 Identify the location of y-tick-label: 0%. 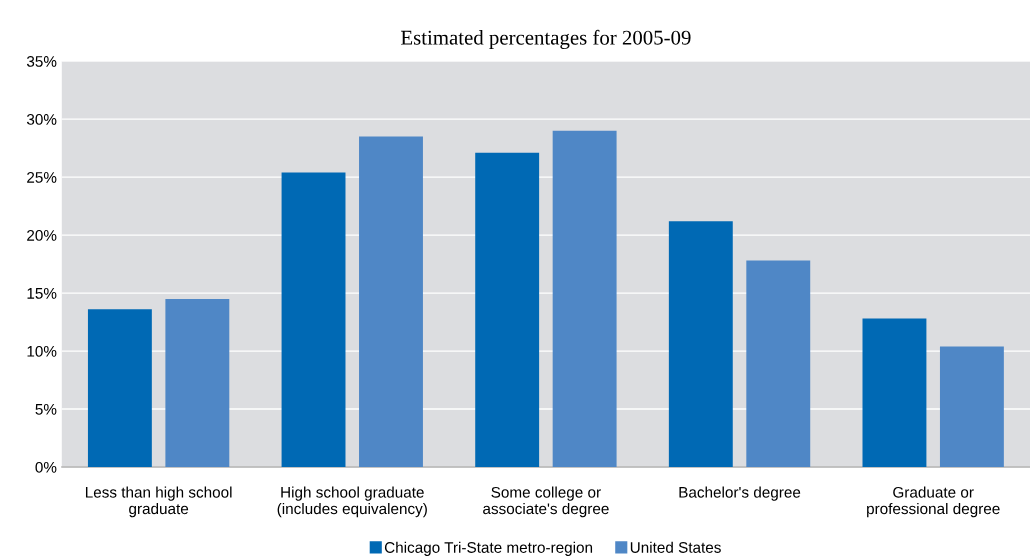
(46, 467).